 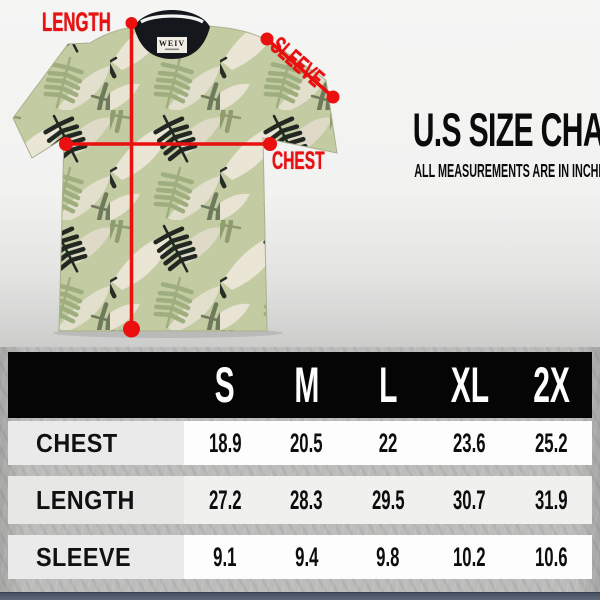 I want to click on sleeve-dot-bottom, so click(x=333, y=97).